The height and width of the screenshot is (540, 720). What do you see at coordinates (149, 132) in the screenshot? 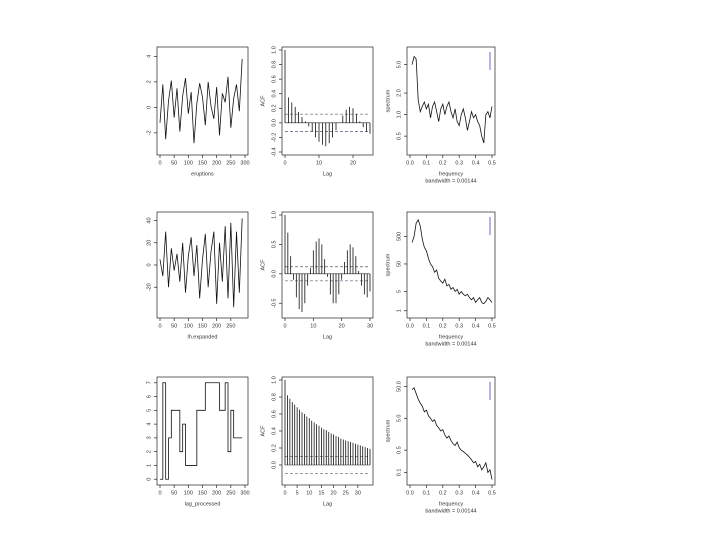
I see `y-tick-label: -2` at bounding box center [149, 132].